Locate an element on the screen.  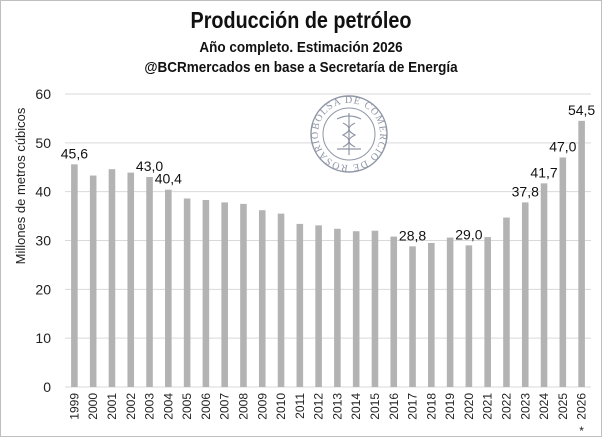
x-tick-label: 2024 is located at coordinates (544, 406).